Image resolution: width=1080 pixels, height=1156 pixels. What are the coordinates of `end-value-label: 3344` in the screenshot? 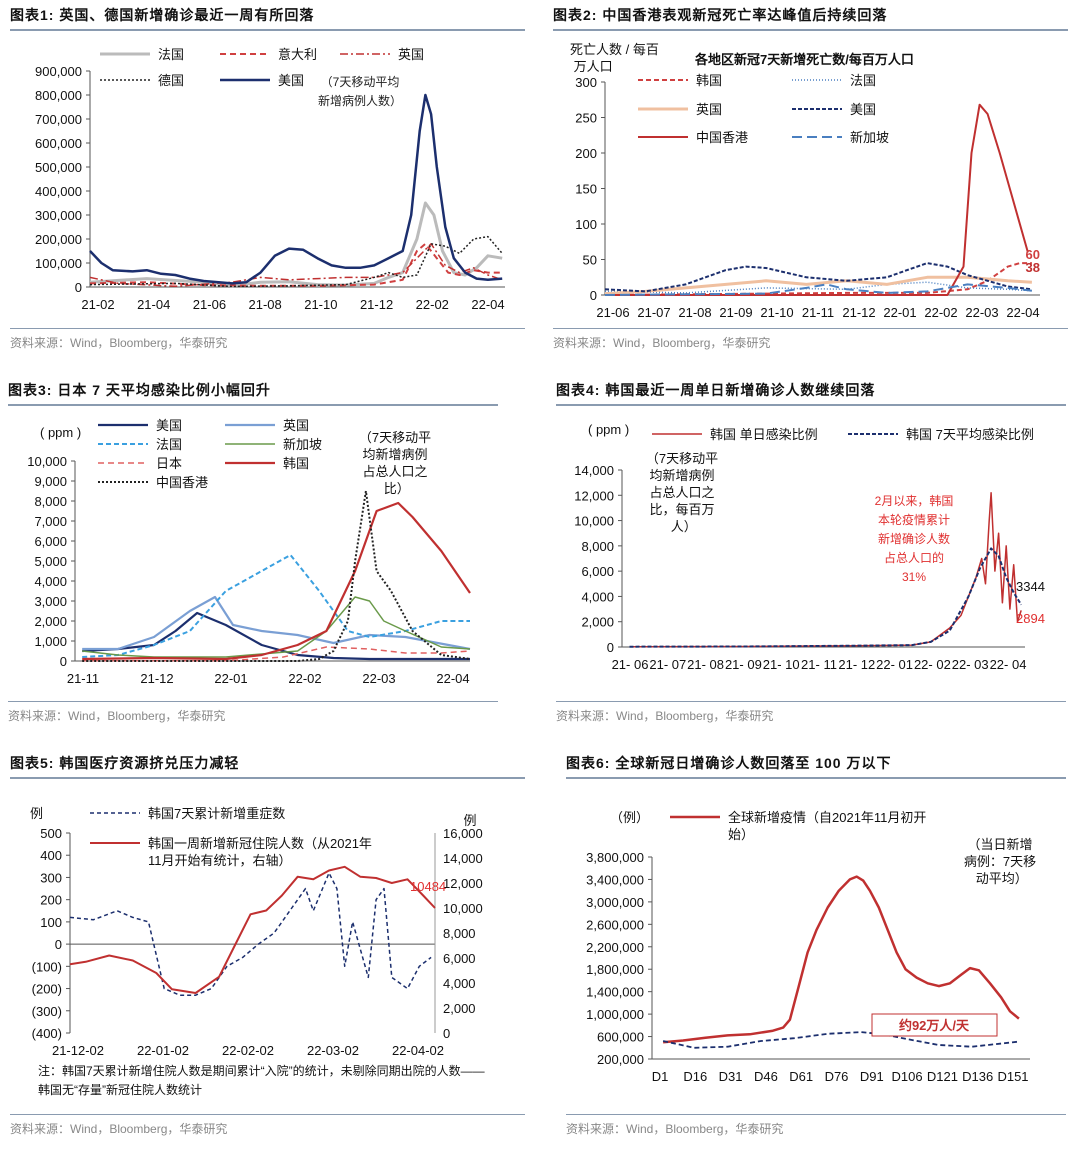 It's located at (1030, 586).